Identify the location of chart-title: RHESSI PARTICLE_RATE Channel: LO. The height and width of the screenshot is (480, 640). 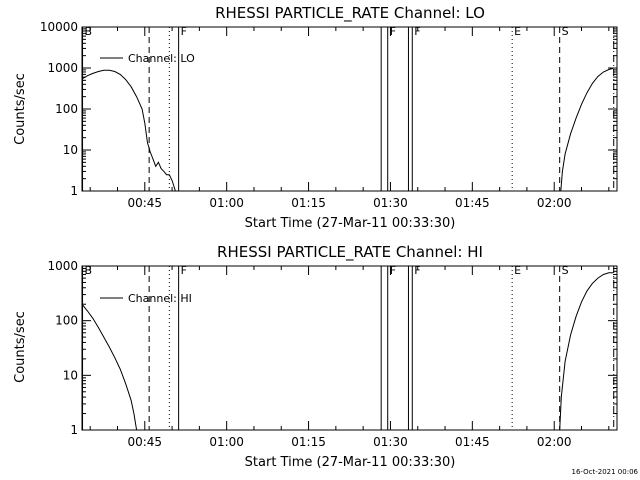
(350, 13).